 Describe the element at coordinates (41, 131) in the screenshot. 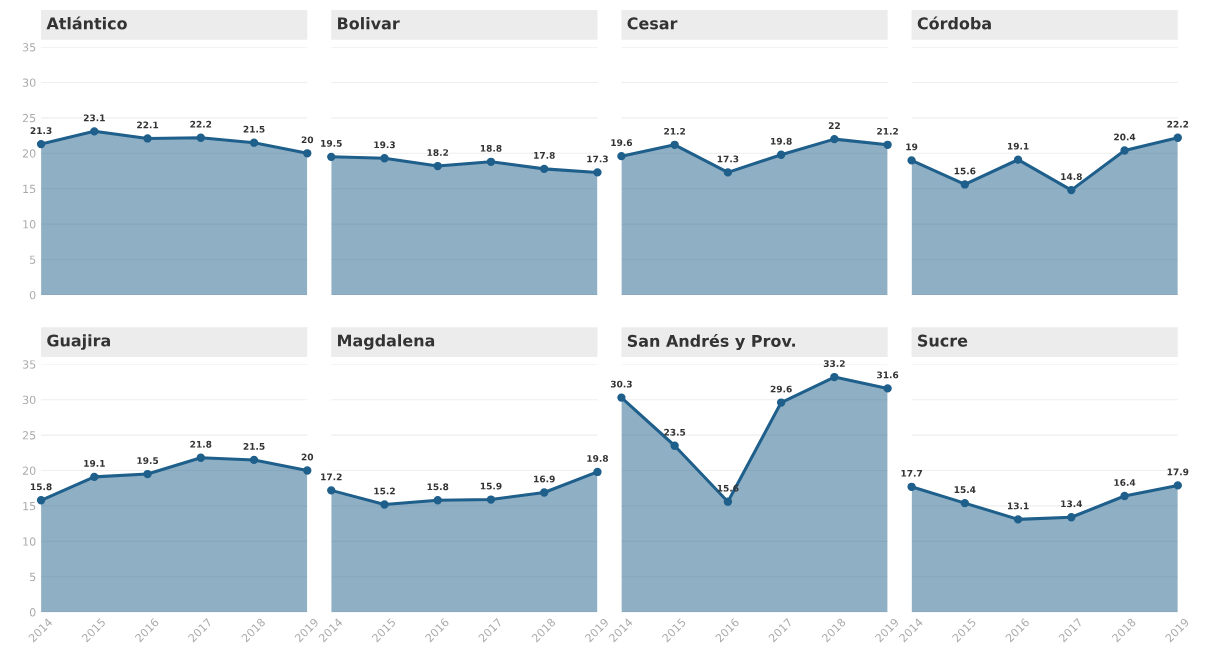

I see `data-label: 21.3` at that location.